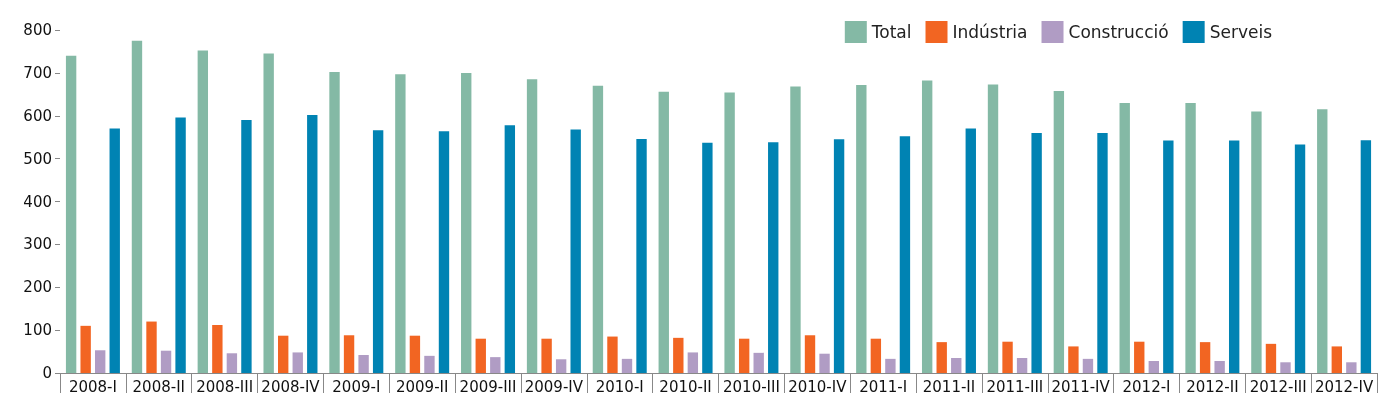  I want to click on legend-label: Construcció, so click(1118, 32).